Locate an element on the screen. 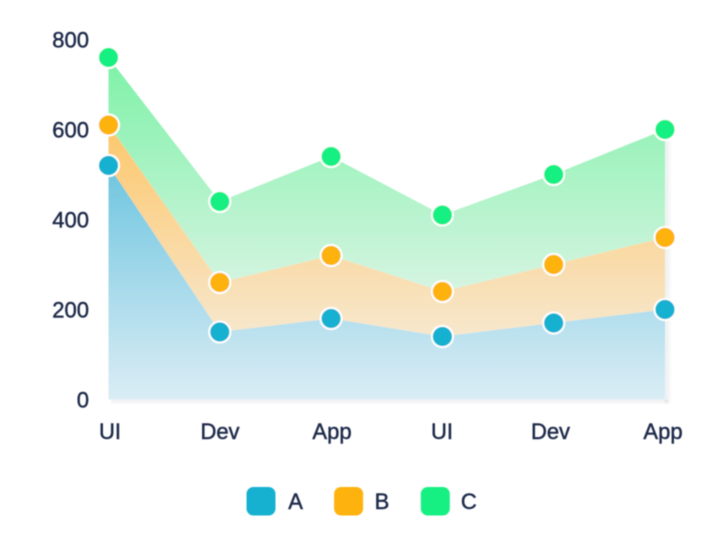 This screenshot has height=545, width=726. svg-text: 400 is located at coordinates (70, 220).